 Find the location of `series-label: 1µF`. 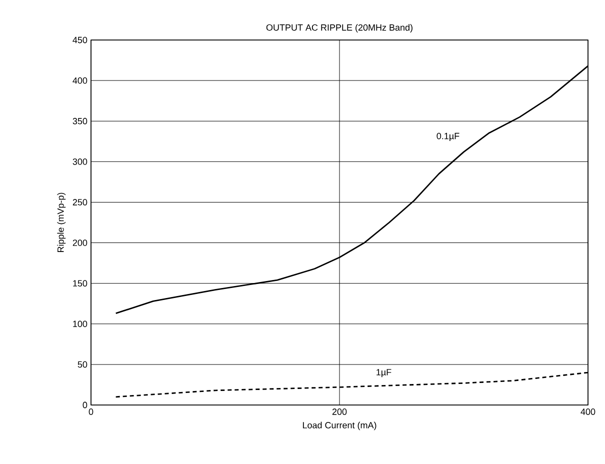

series-label: 1µF is located at coordinates (384, 373).